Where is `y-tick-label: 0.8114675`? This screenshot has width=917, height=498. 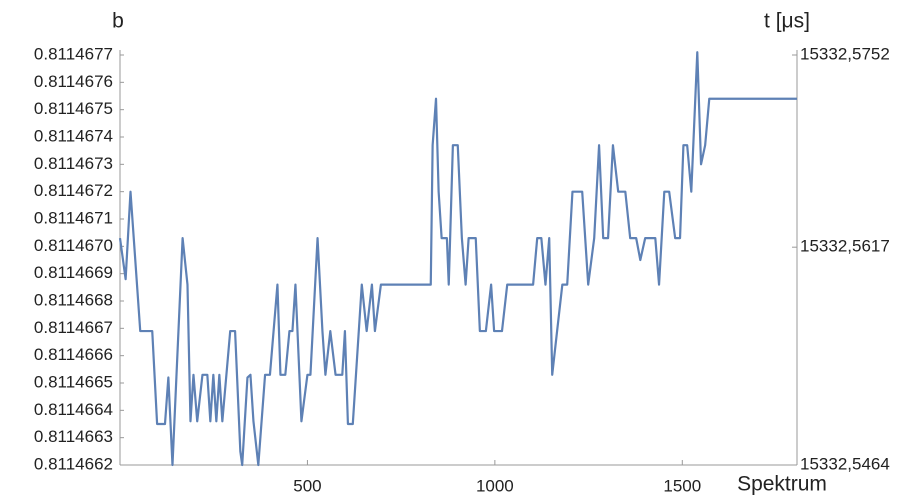
y-tick-label: 0.8114675 is located at coordinates (73, 108).